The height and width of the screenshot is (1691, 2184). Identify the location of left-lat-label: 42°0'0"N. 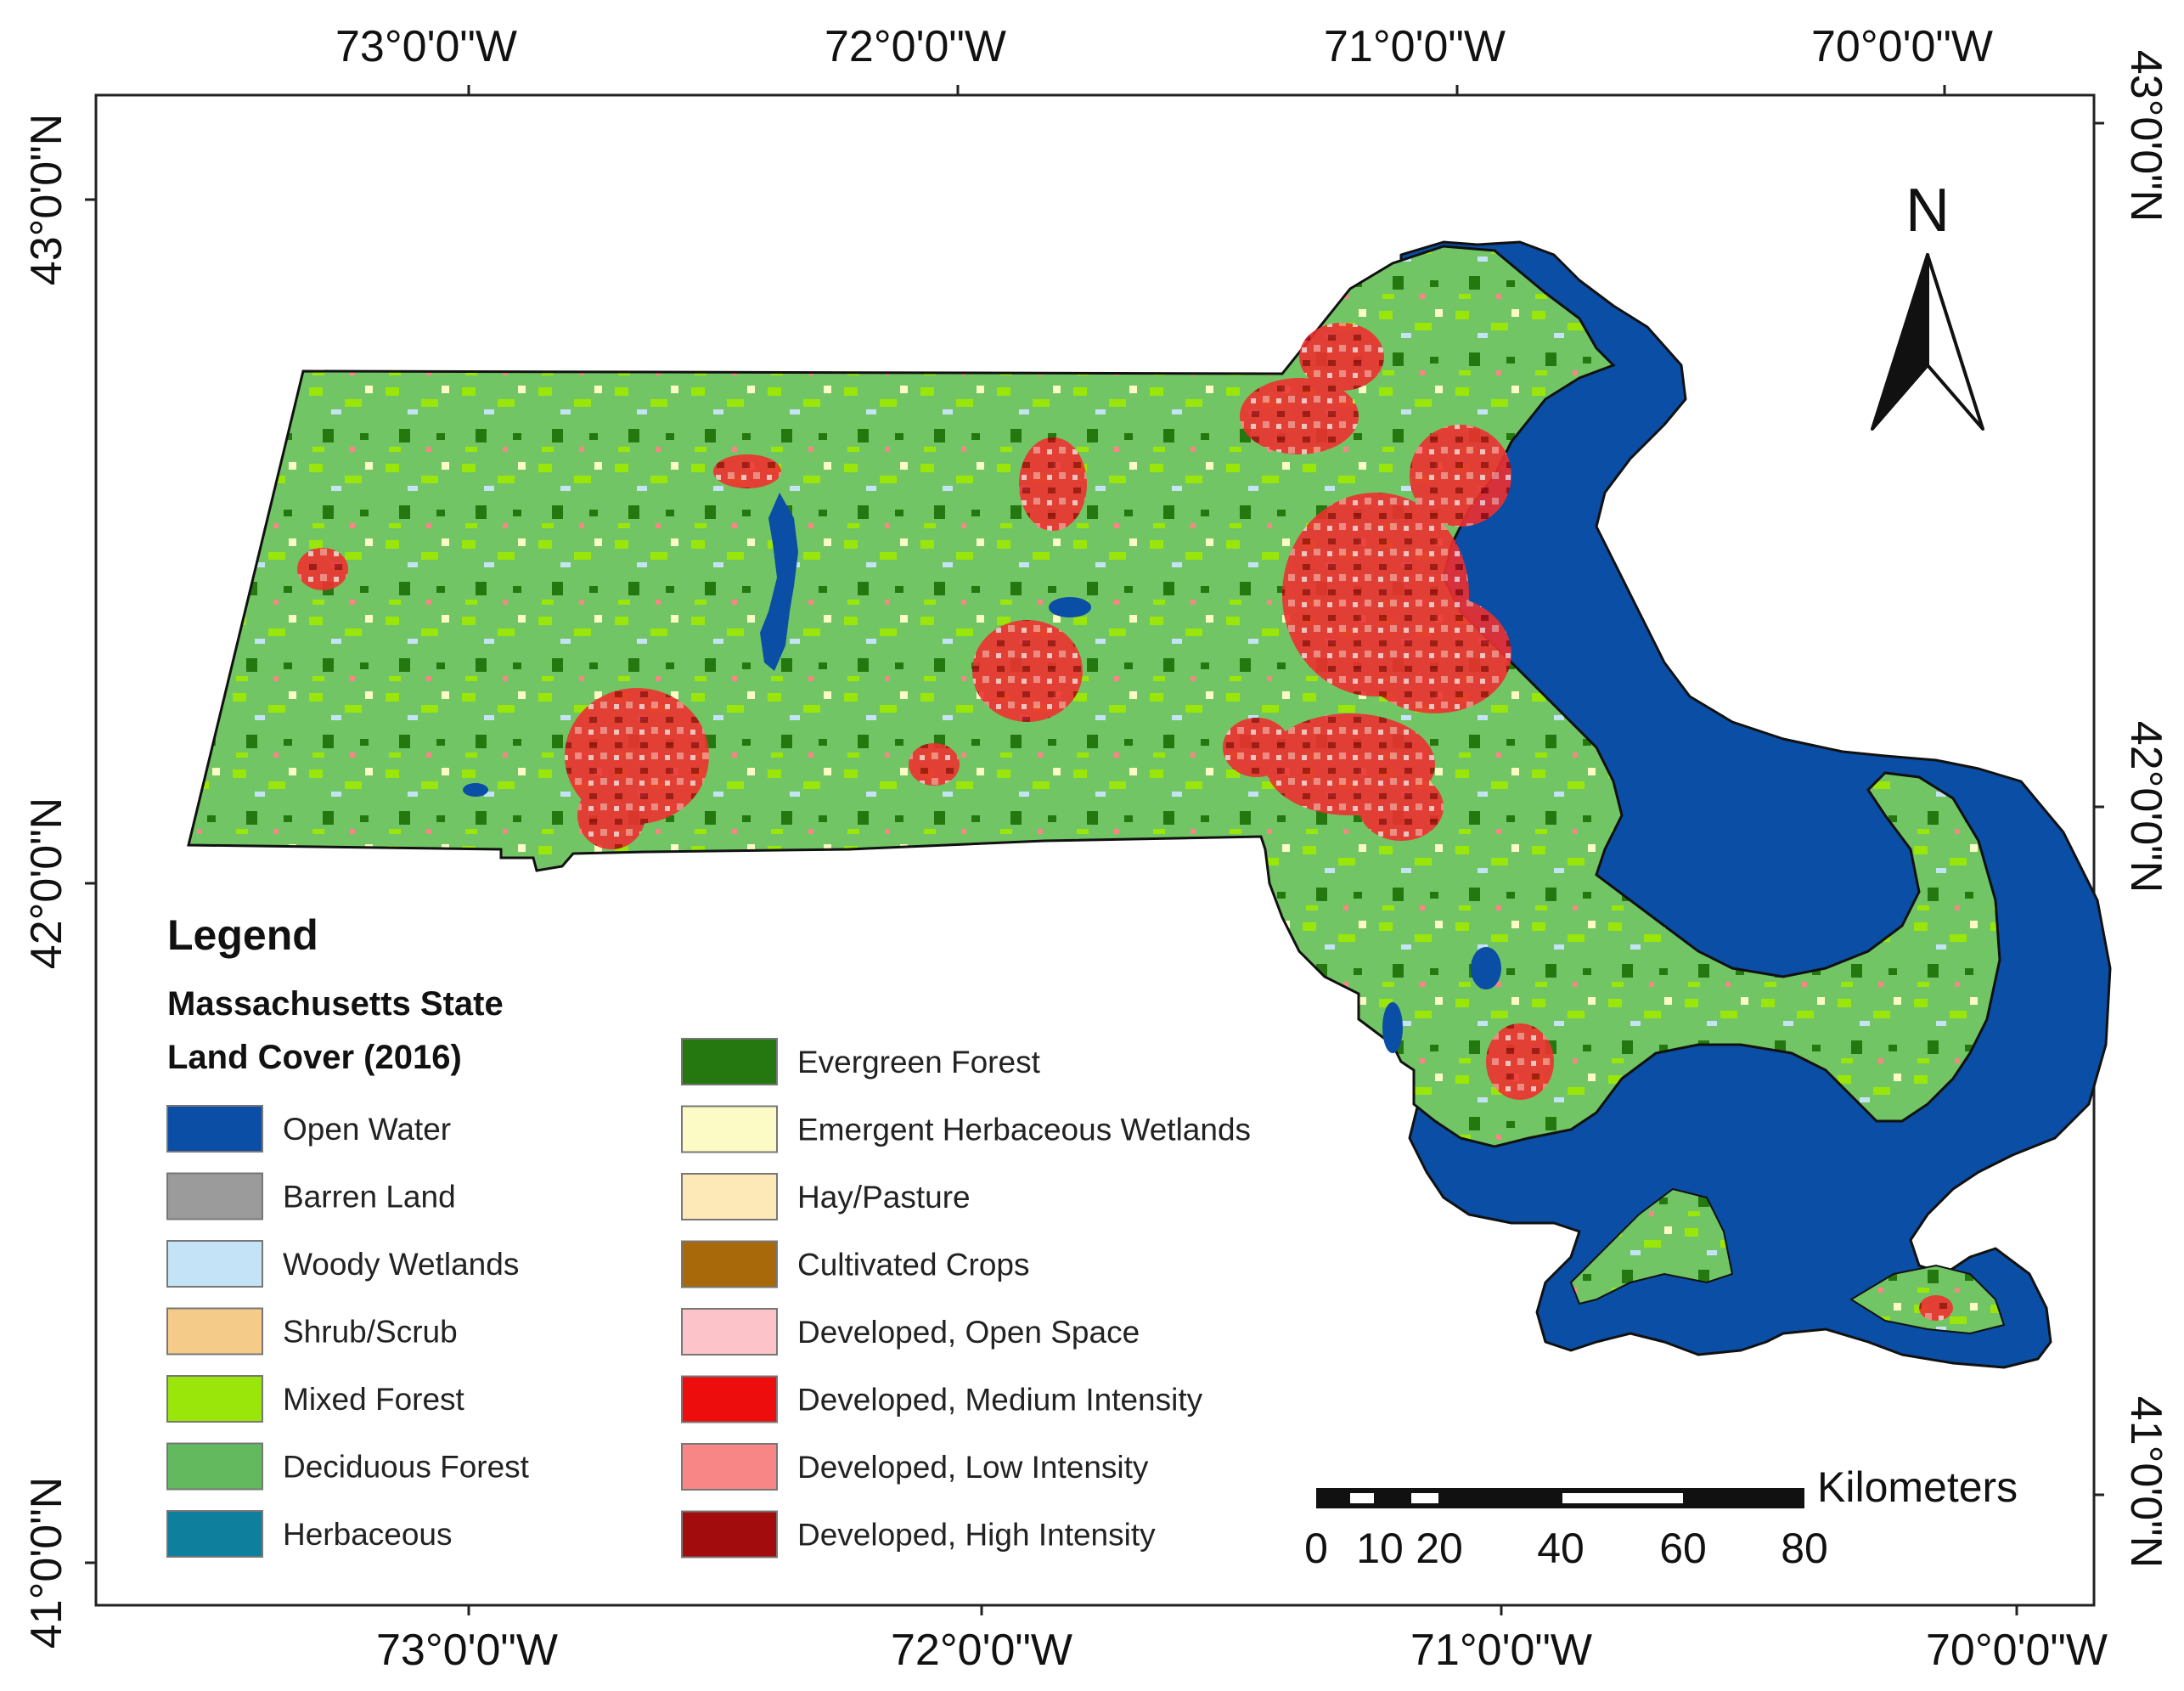
(46, 883).